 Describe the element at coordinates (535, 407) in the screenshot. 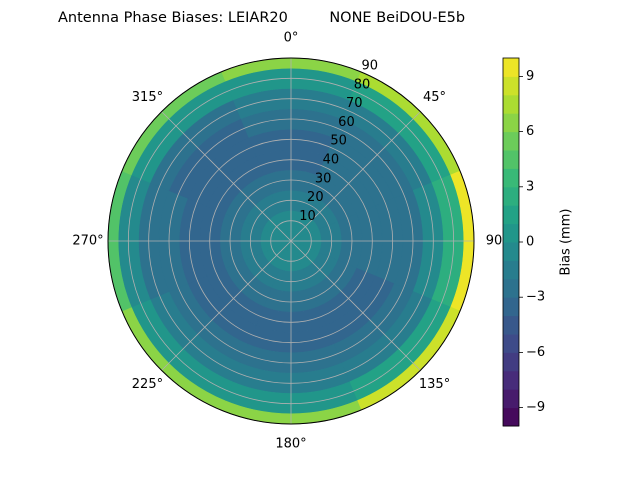

I see `colorbar-tick-label: −9` at that location.